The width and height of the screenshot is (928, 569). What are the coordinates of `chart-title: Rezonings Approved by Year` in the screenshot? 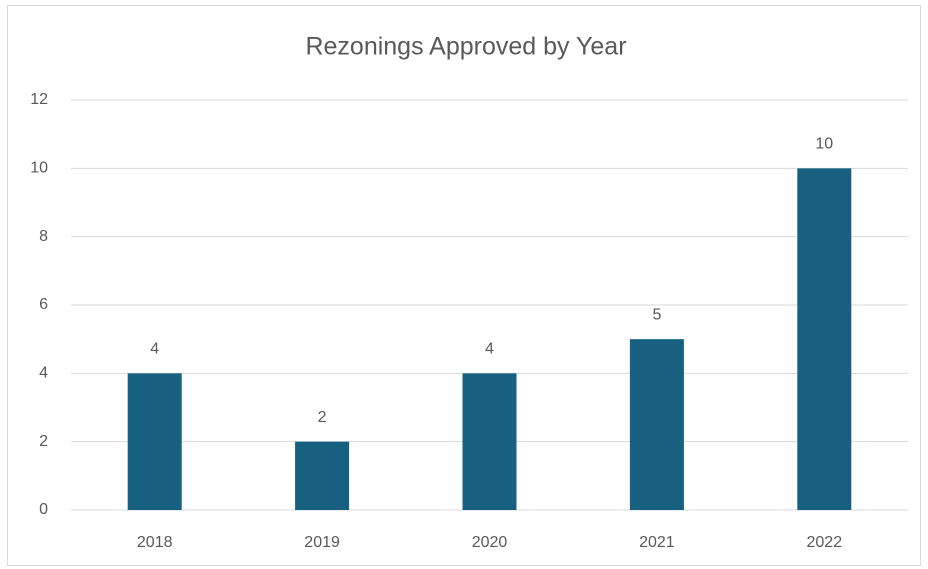 It's located at (465, 47).